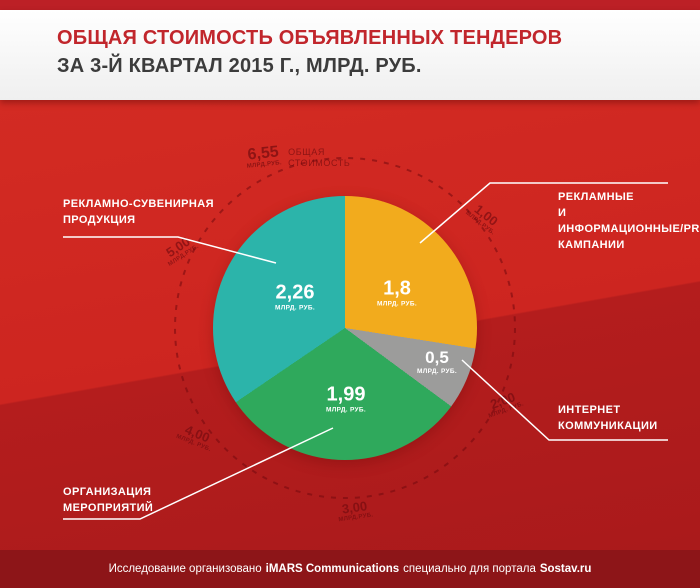  I want to click on top-accent-strip, so click(350, 5).